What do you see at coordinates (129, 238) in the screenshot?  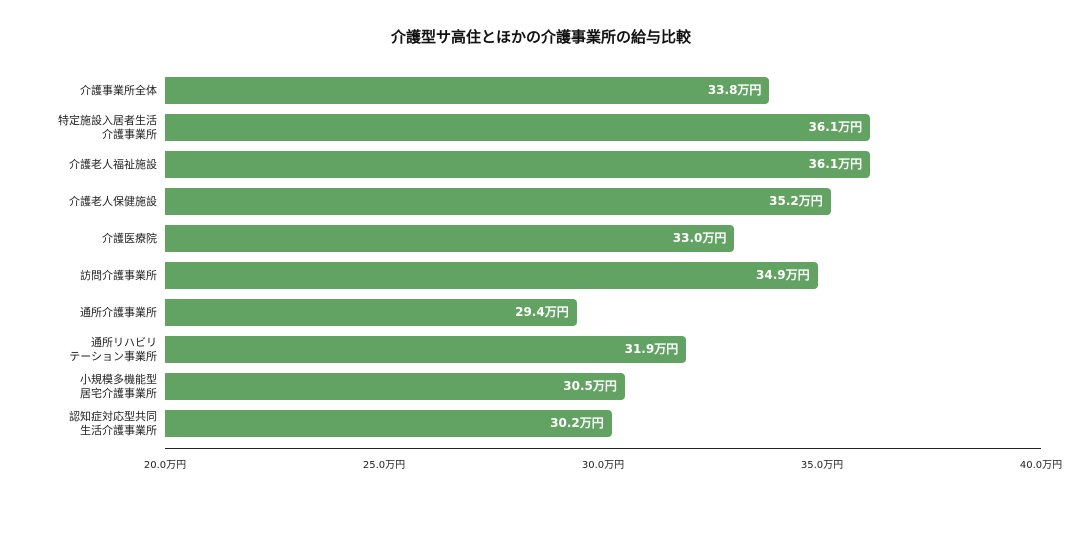 I see `category-label: 介護医療院` at bounding box center [129, 238].